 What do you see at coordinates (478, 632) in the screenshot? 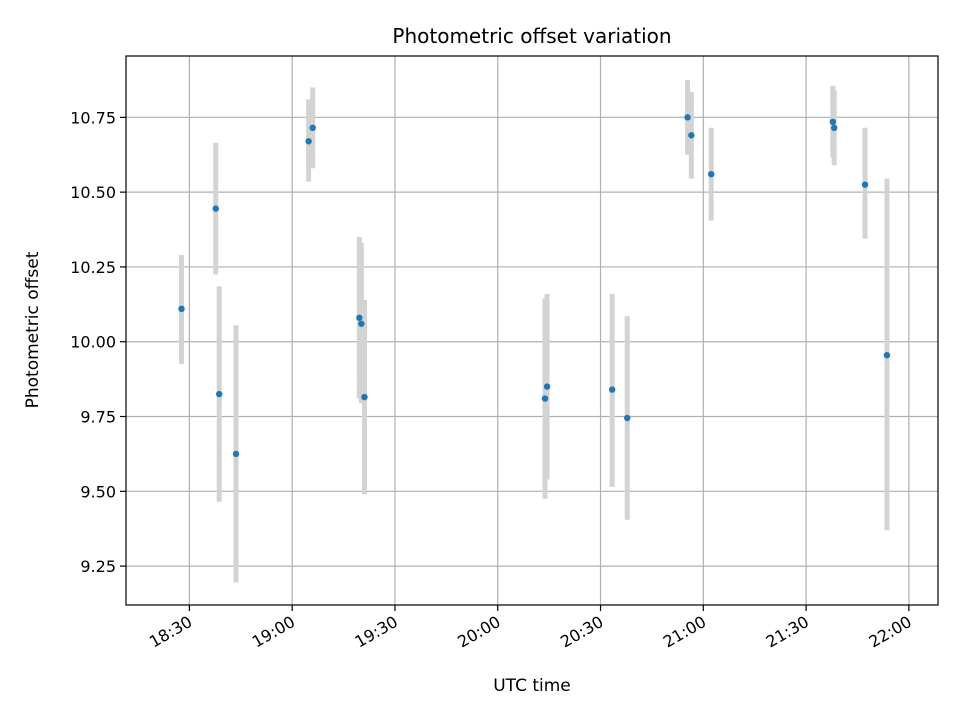
I see `x-tick-label: 20:00` at bounding box center [478, 632].